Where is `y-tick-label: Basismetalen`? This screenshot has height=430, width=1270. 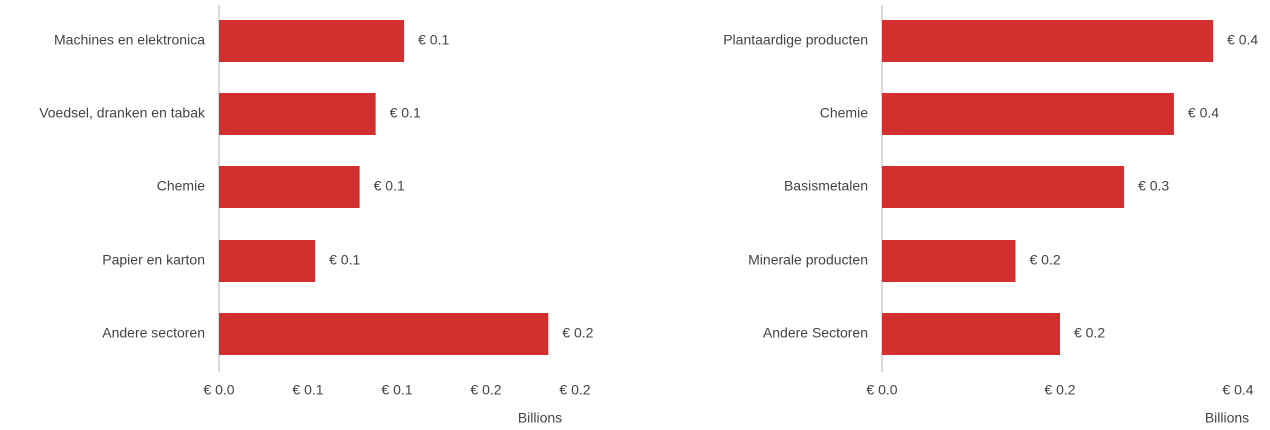
y-tick-label: Basismetalen is located at coordinates (826, 186).